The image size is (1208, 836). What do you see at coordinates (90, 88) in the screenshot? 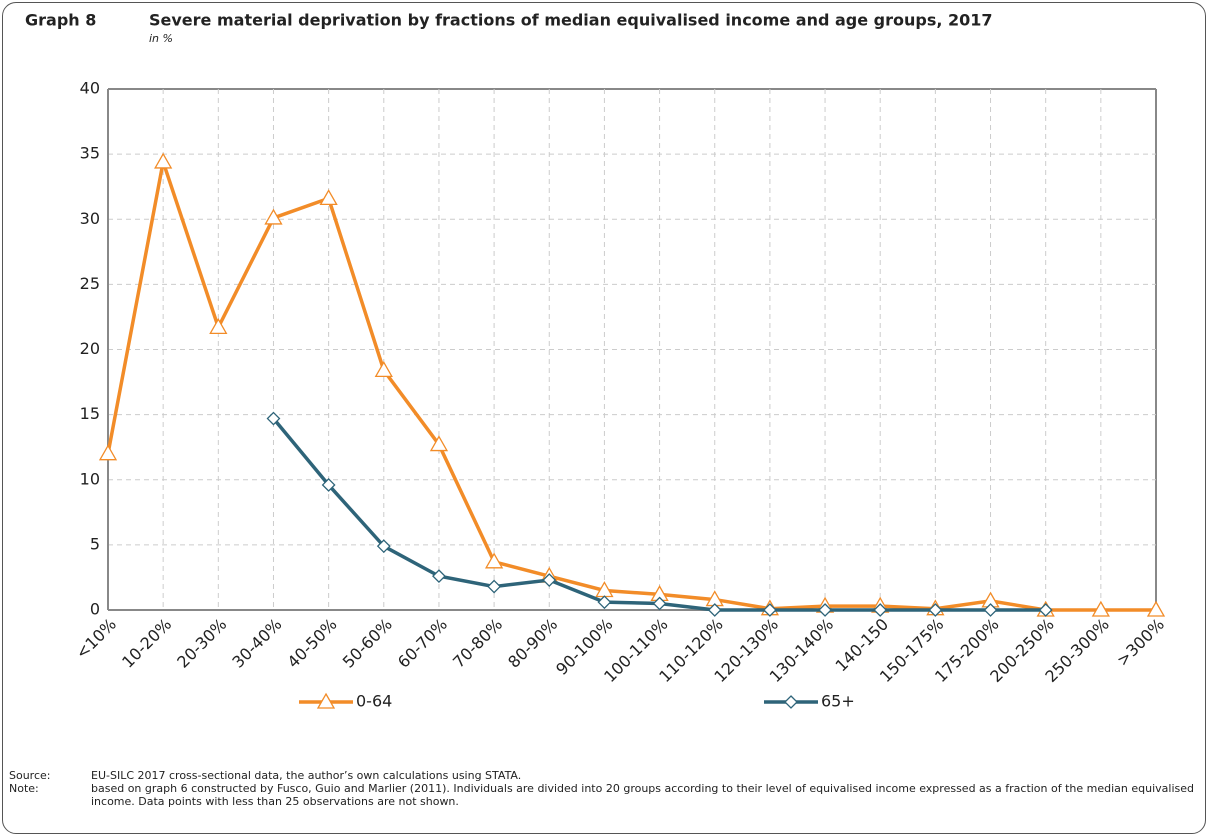
I see `y-tick-label: 40` at bounding box center [90, 88].